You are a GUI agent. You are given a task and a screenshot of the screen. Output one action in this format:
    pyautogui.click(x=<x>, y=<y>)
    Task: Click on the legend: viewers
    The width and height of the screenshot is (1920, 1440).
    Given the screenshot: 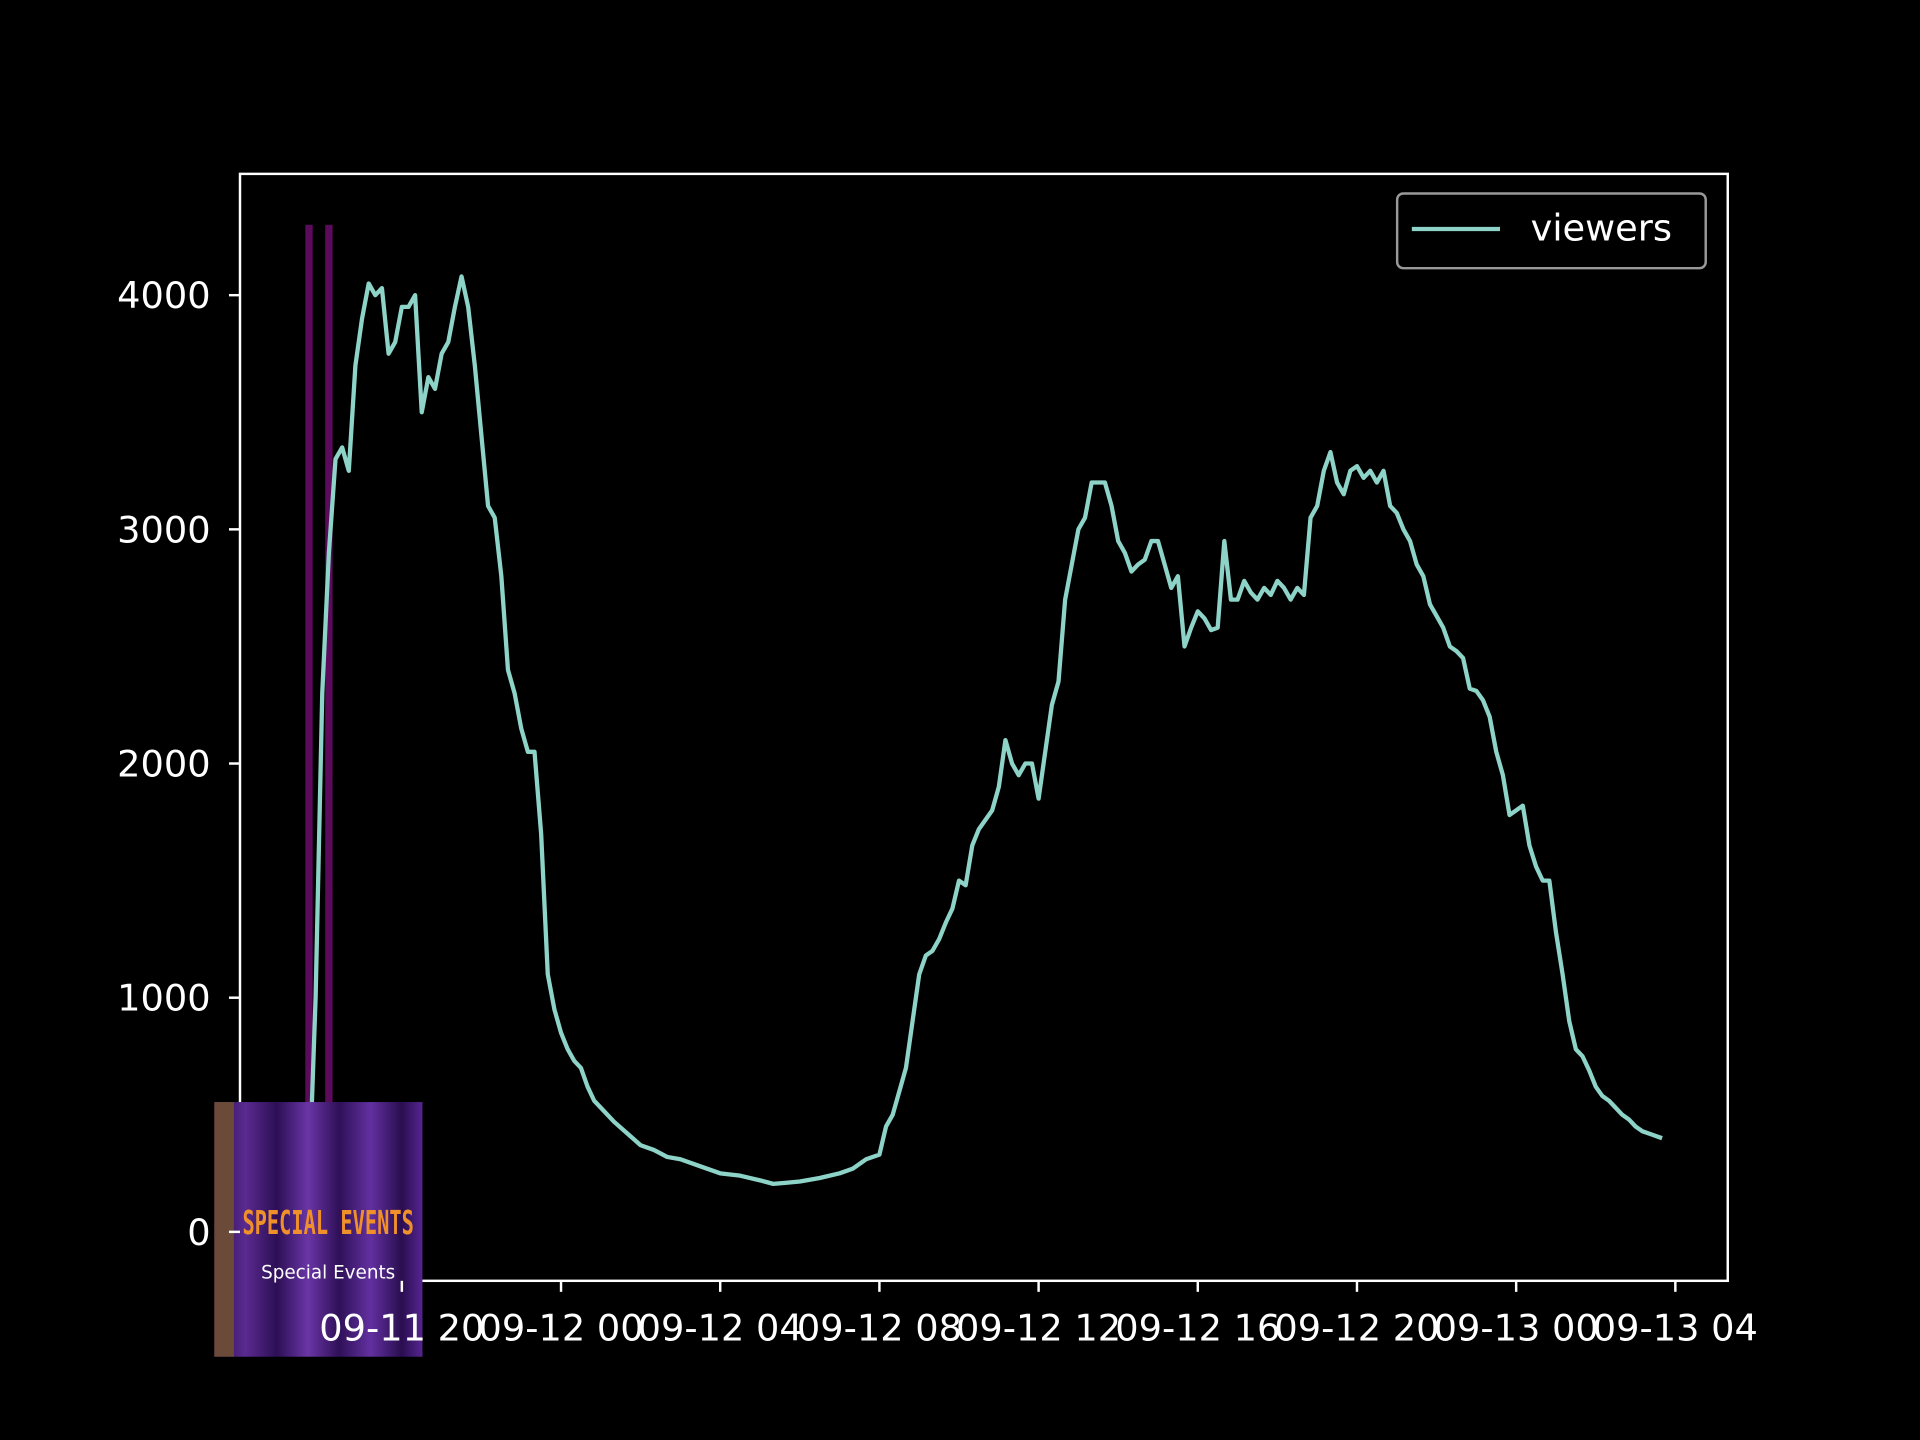 What is the action you would take?
    pyautogui.click(x=1551, y=231)
    